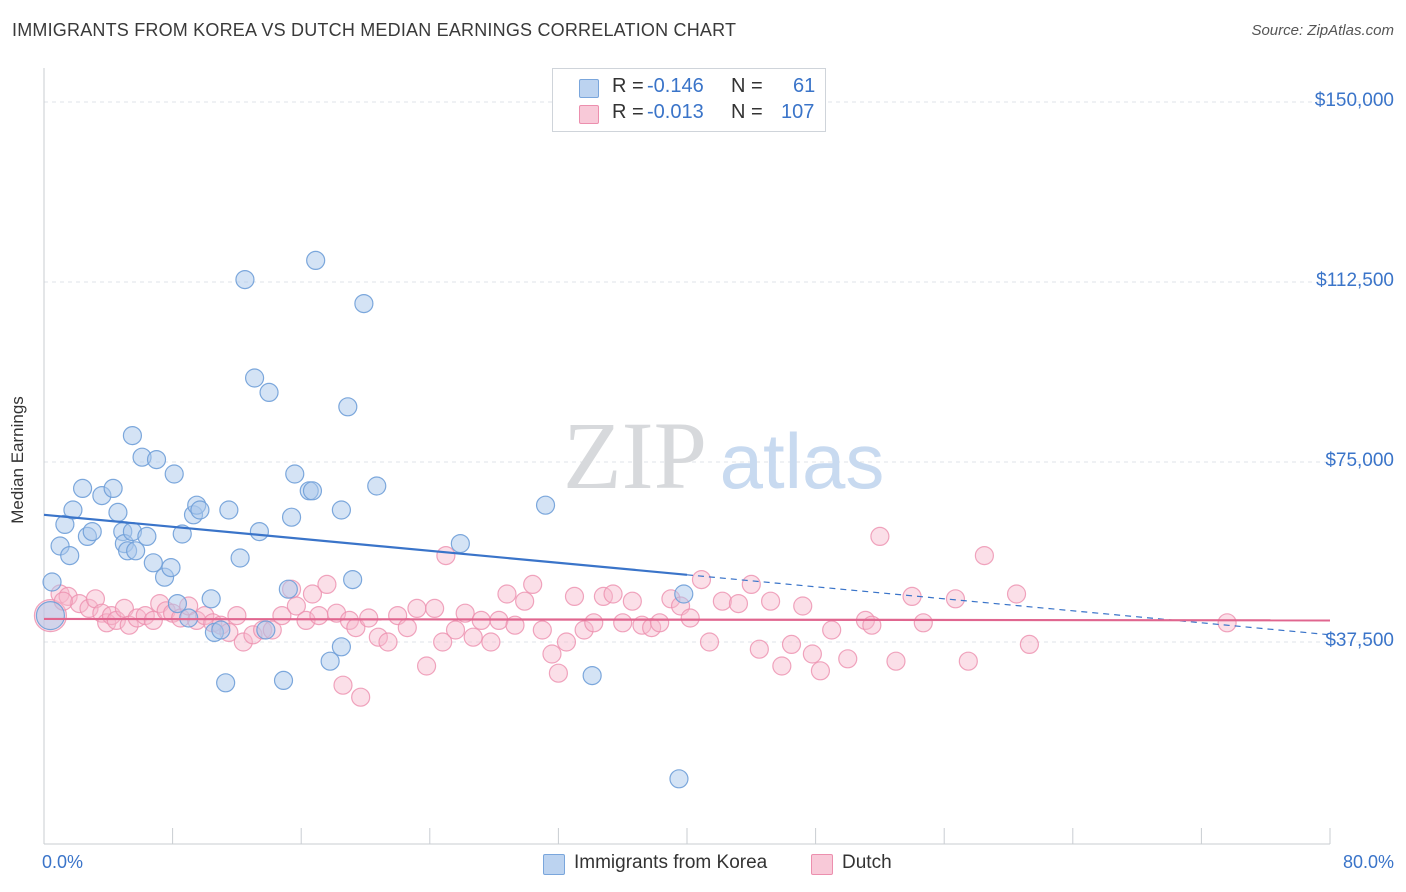 The image size is (1406, 892). What do you see at coordinates (804, 86) in the screenshot?
I see `legend-n-value: 61` at bounding box center [804, 86].